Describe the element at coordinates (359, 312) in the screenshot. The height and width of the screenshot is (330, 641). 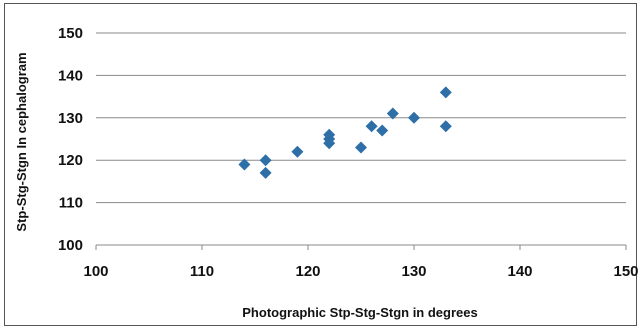
I see `x-axis-title: Photographic Stp-Stg-Stgn in degrees` at that location.